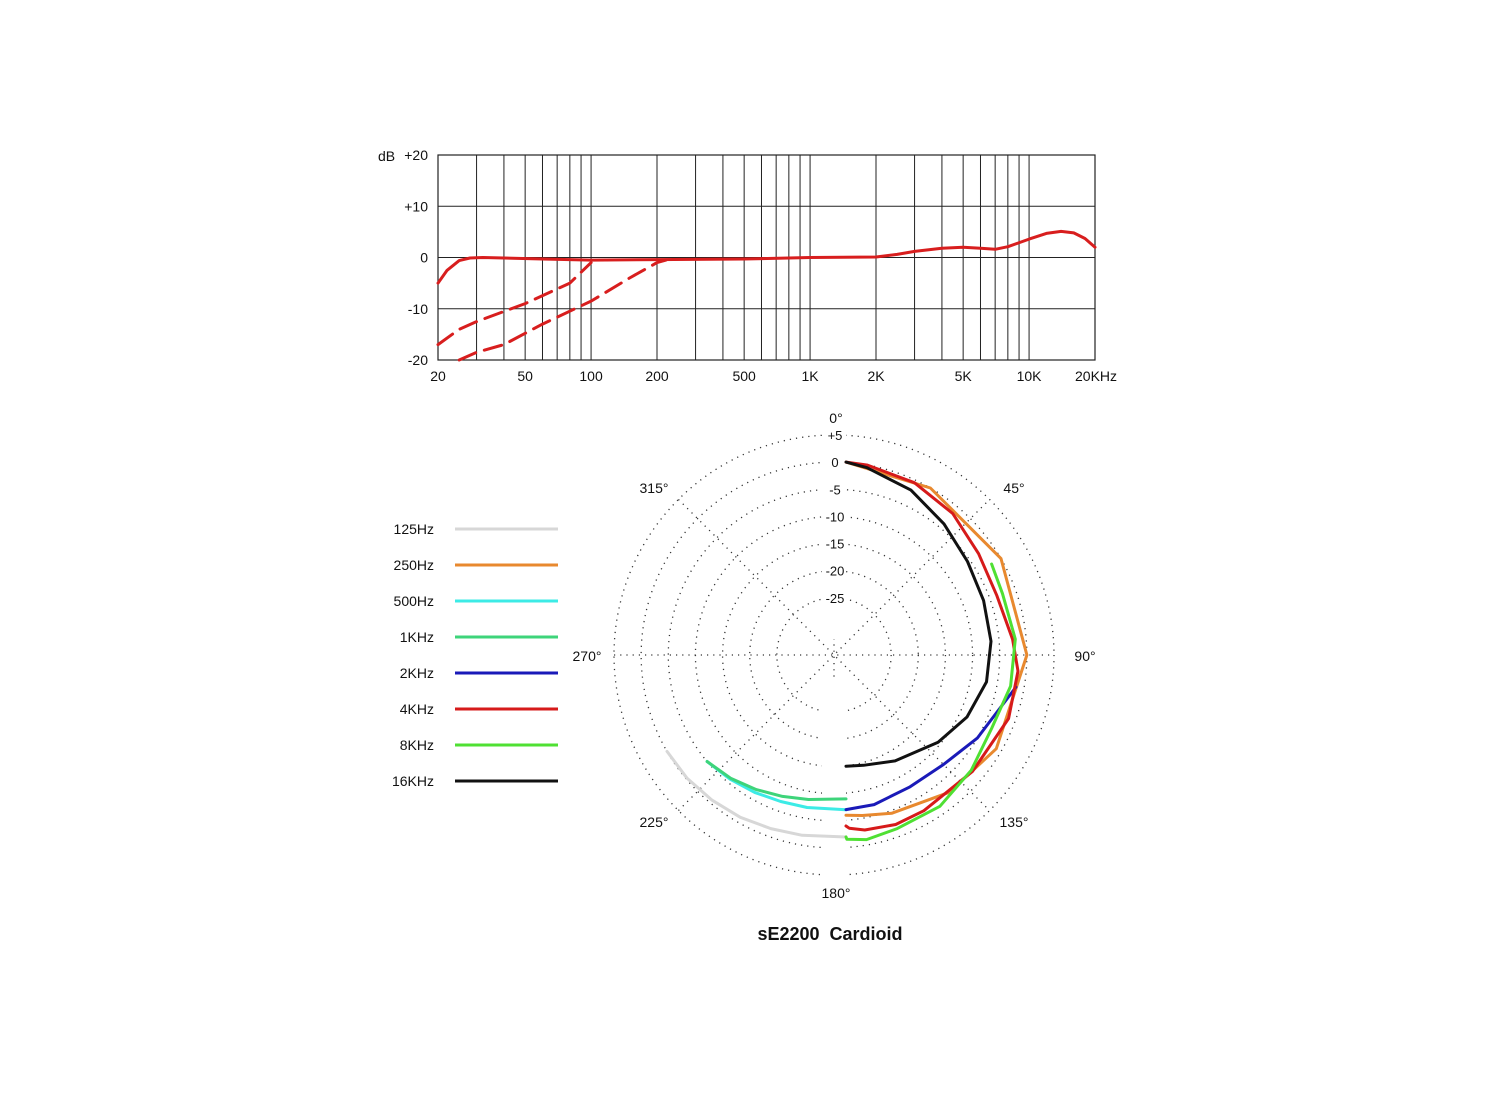 The height and width of the screenshot is (1117, 1500). What do you see at coordinates (834, 530) in the screenshot?
I see `polar-label-column` at bounding box center [834, 530].